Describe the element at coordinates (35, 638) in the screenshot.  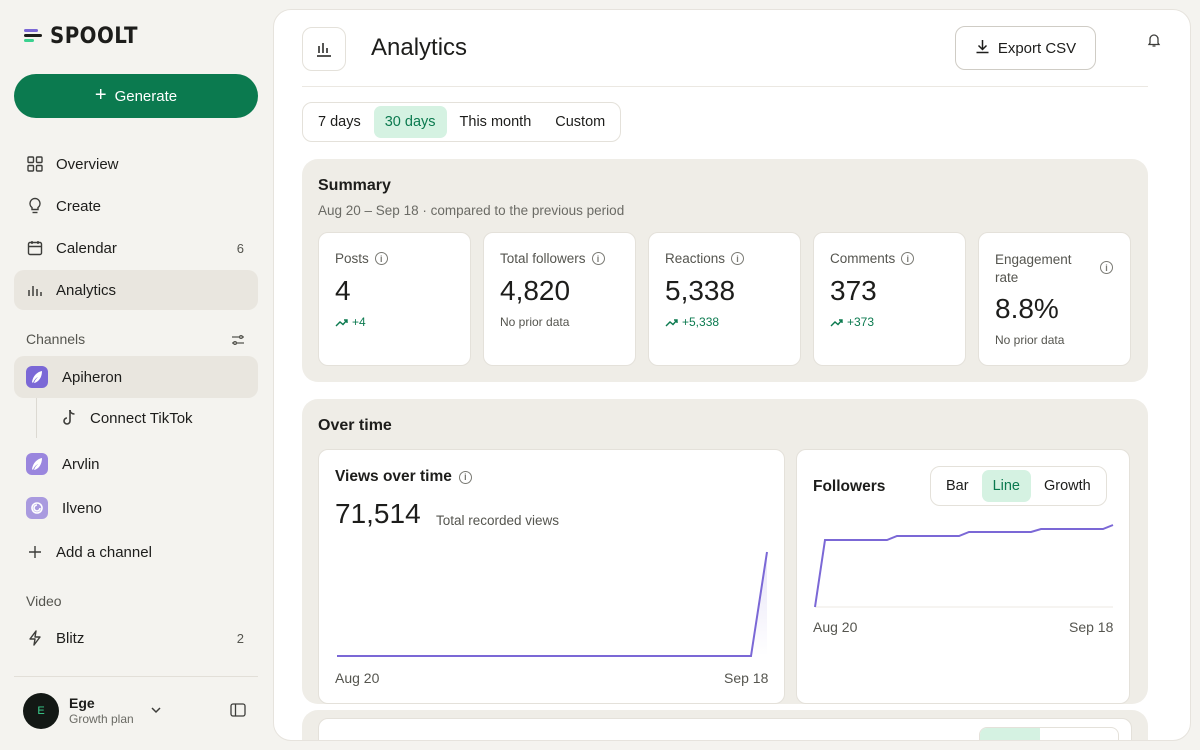
I see `lightning-icon` at that location.